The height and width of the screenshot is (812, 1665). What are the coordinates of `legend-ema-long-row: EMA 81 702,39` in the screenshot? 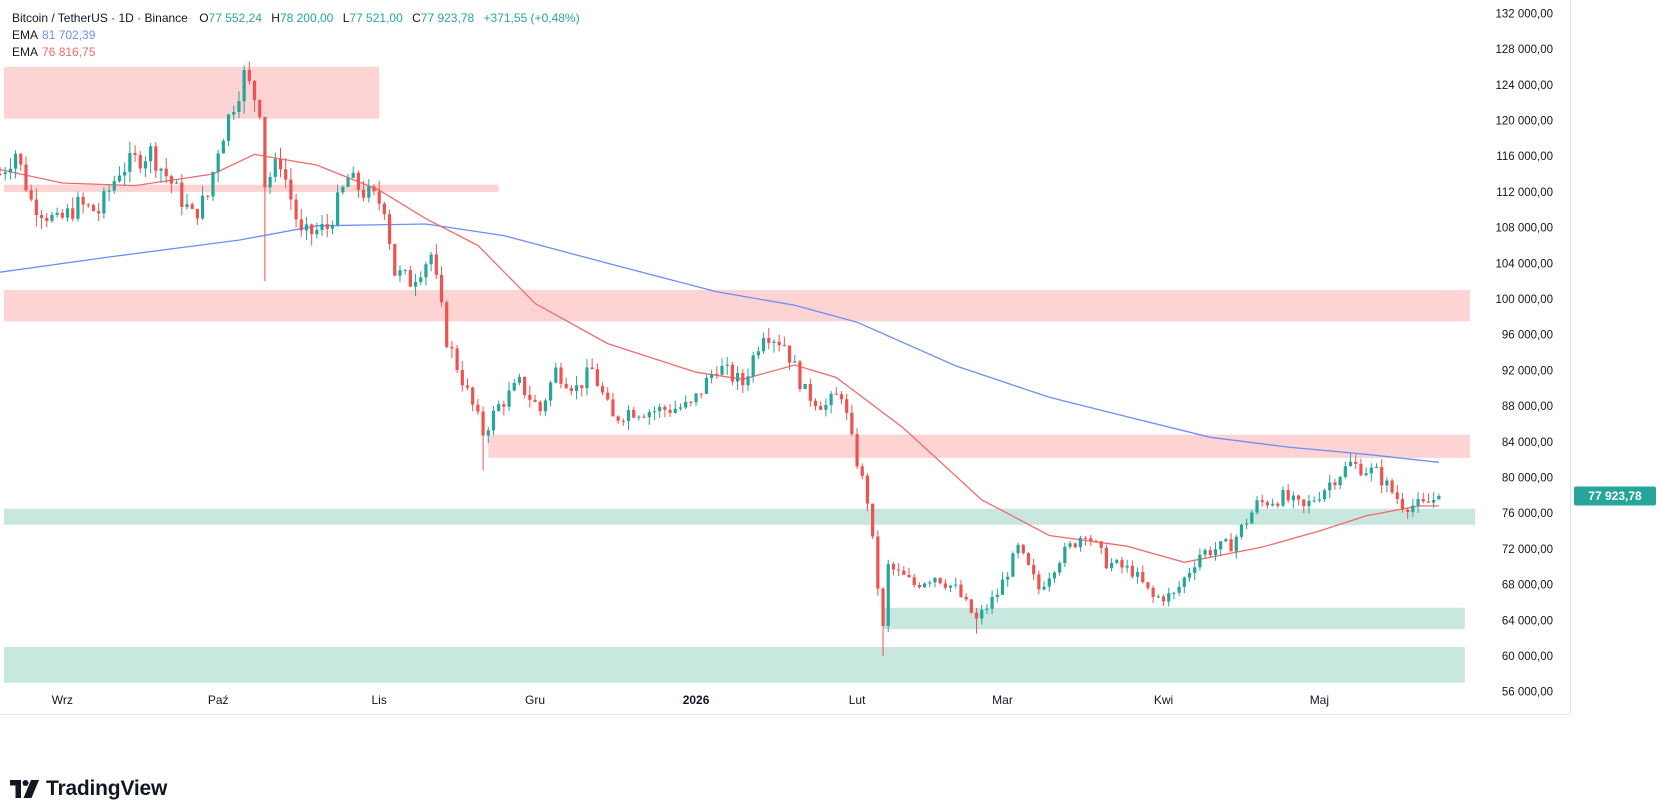 It's located at (299, 35).